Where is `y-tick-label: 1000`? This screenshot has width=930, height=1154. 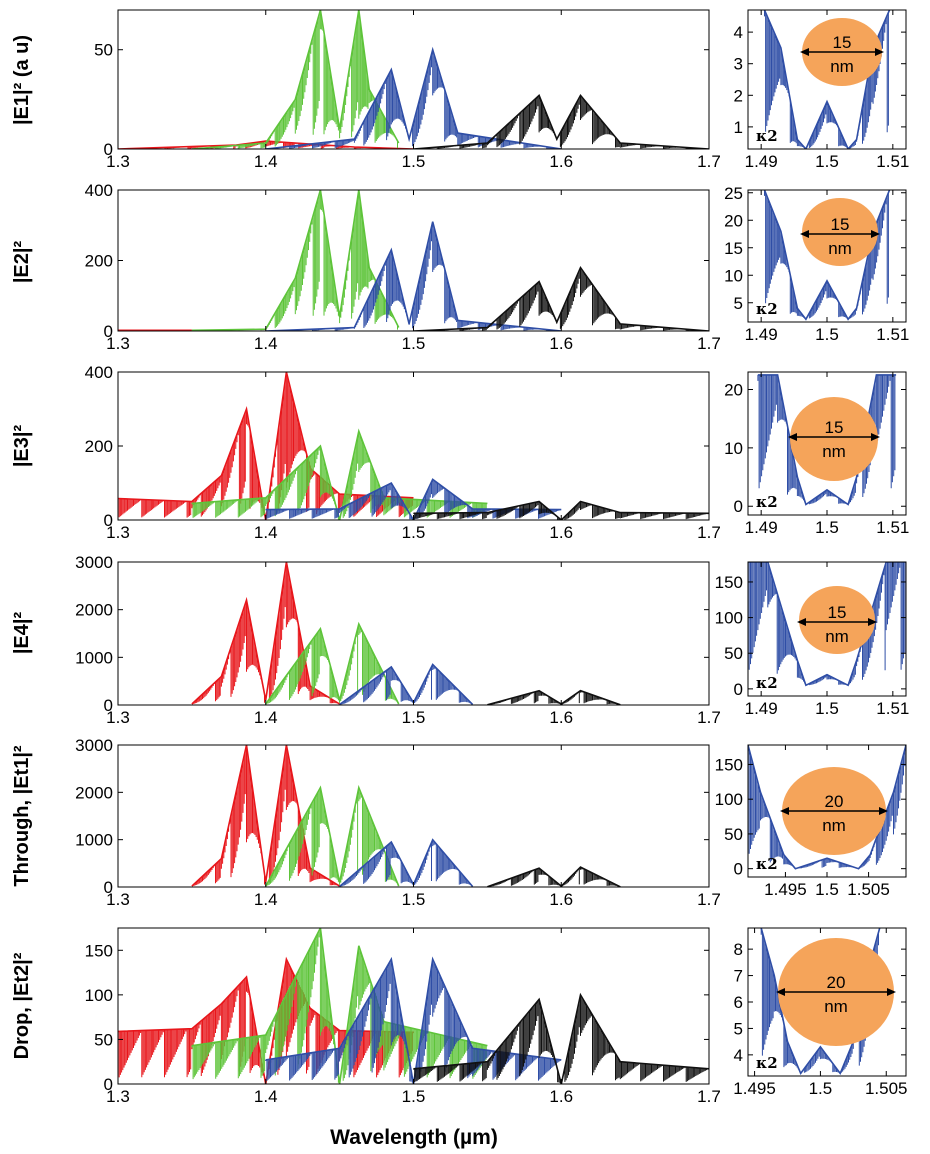
y-tick-label: 1000 is located at coordinates (94, 657).